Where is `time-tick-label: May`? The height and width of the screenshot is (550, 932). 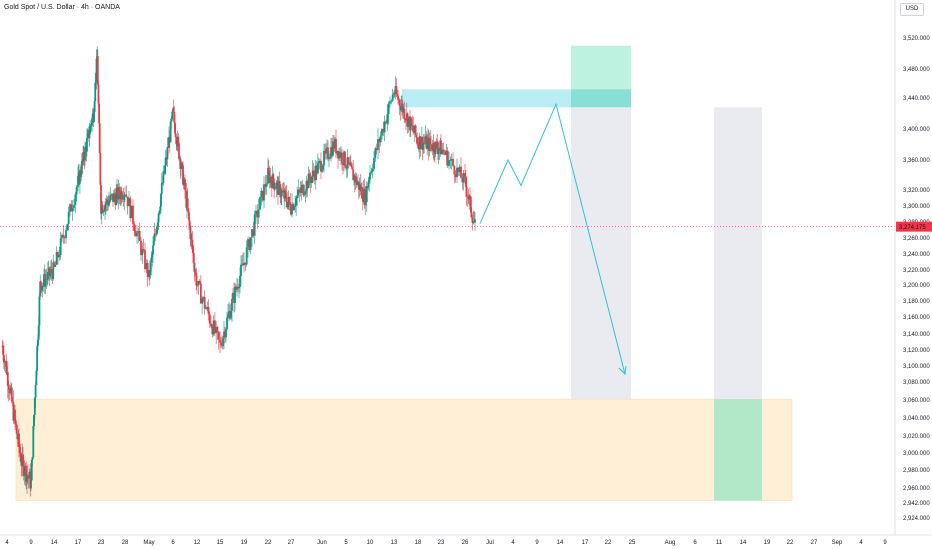
time-tick-label: May is located at coordinates (148, 543).